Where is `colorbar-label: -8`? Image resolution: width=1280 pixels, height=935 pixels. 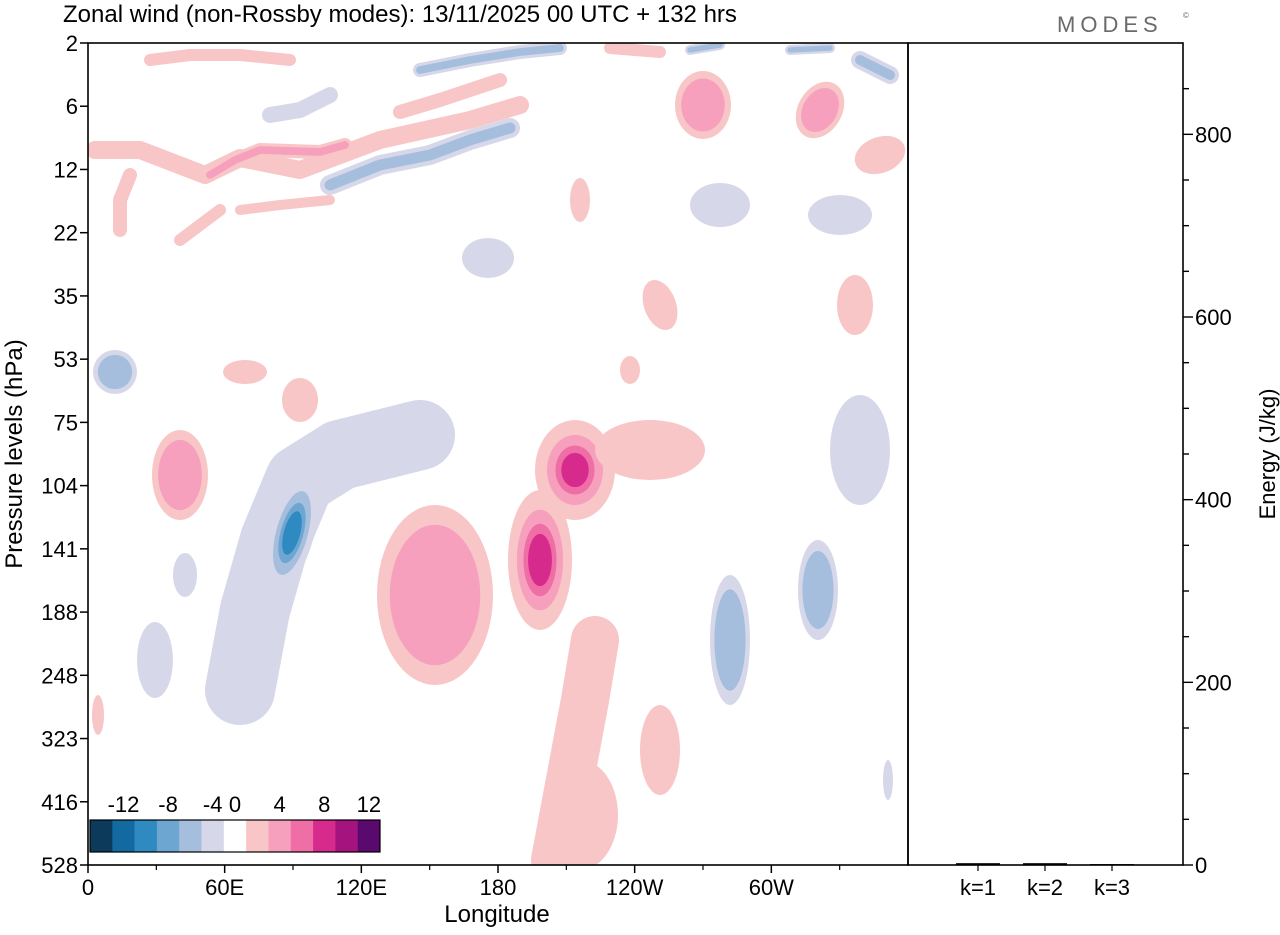 colorbar-label: -8 is located at coordinates (168, 804).